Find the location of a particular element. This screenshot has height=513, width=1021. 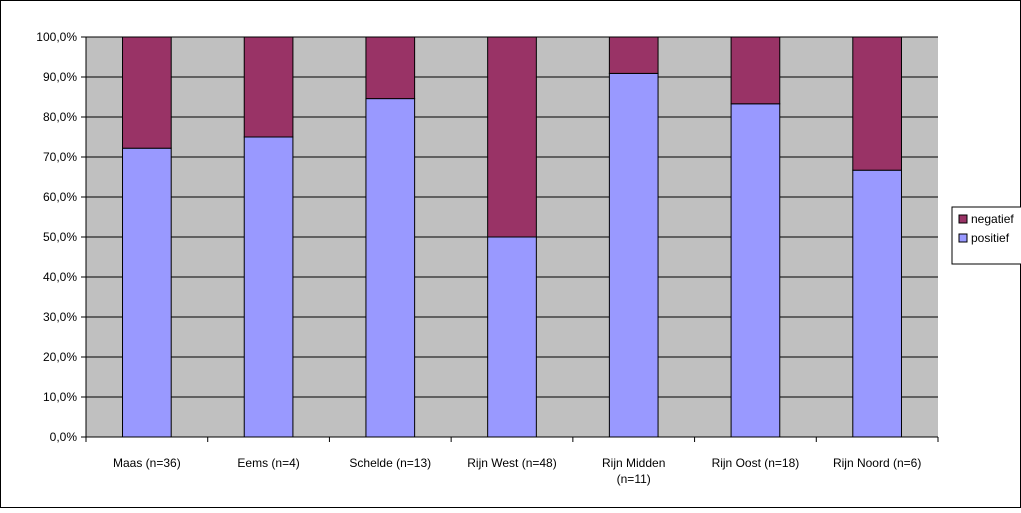

legend-label-negatief: negatief is located at coordinates (992, 219).